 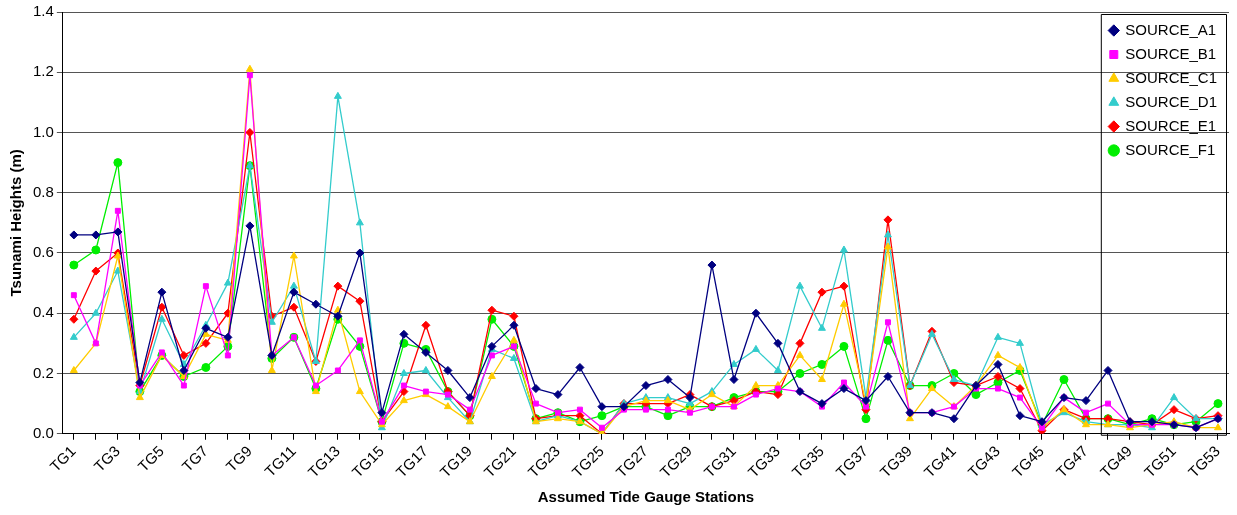 I want to click on x-axis-title: Assumed Tide Gauge Stations, so click(x=646, y=497).